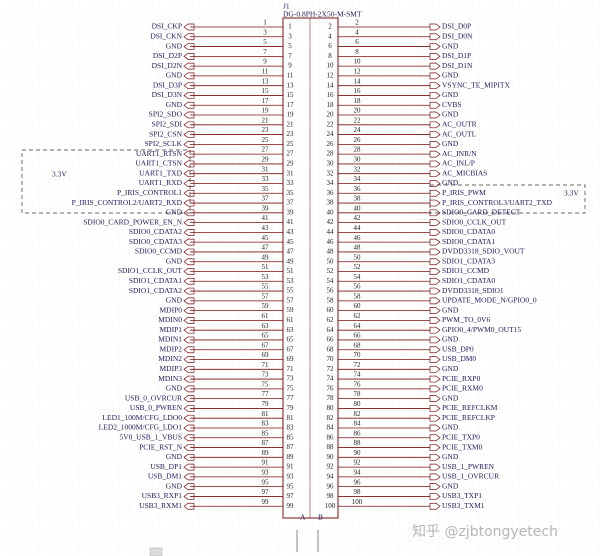 The image size is (600, 556). I want to click on pin-number: 45, so click(291, 242).